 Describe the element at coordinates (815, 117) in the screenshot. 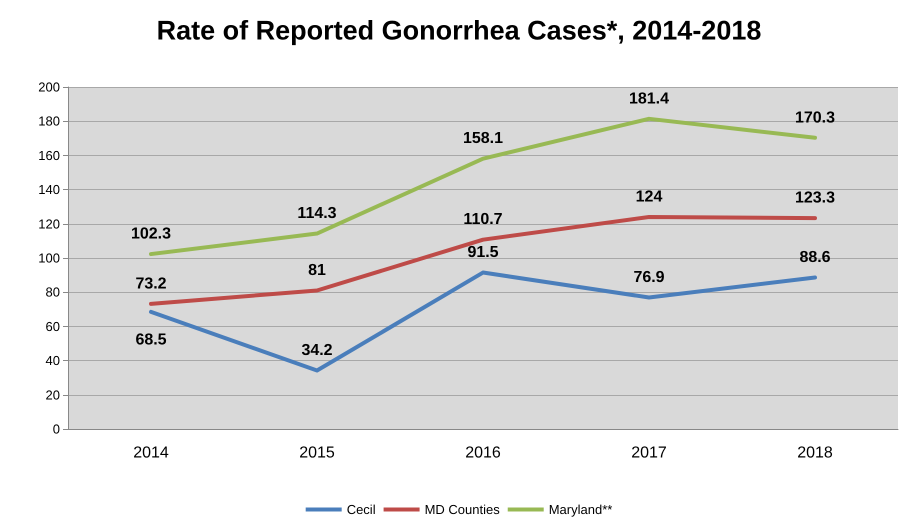

I see `data-label: 170.3` at that location.